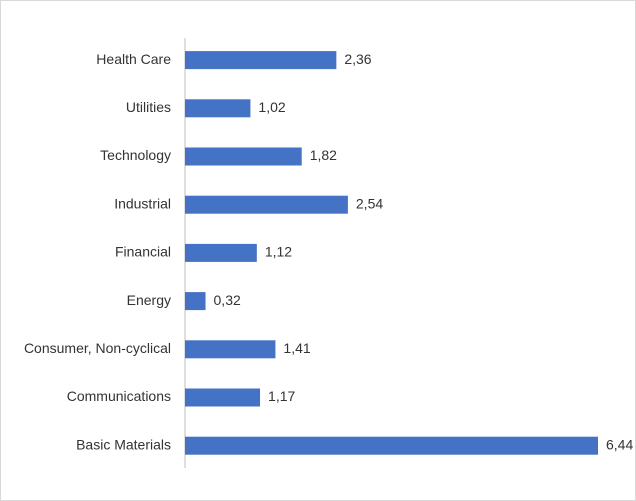 This screenshot has height=501, width=636. Describe the element at coordinates (97, 348) in the screenshot. I see `category-label: Consumer, Non-cyclical` at that location.